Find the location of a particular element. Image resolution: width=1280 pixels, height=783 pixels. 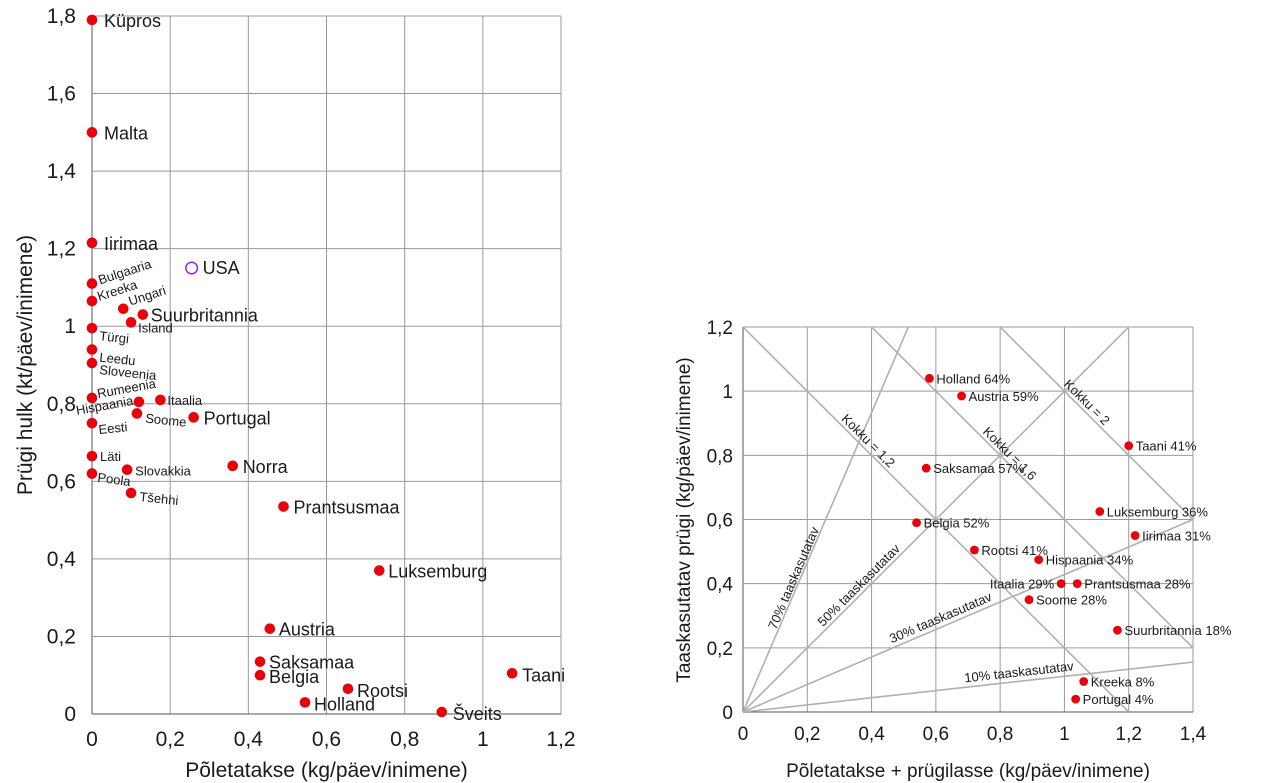

y-tick-label: 1,4 is located at coordinates (62, 171).